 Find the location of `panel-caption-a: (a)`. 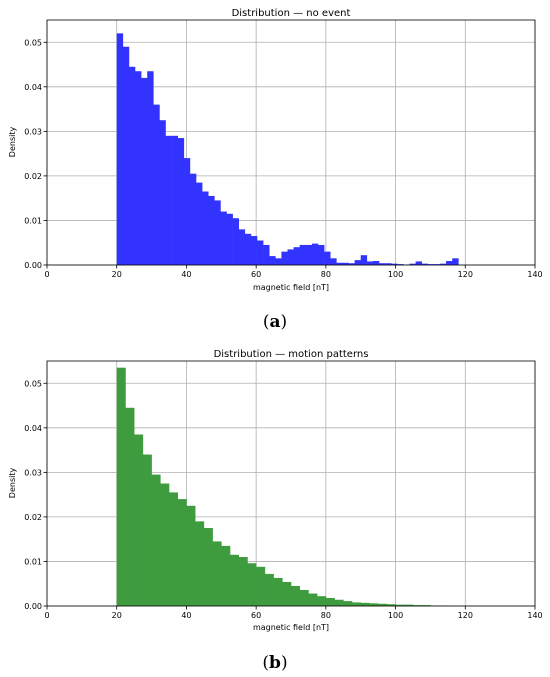

panel-caption-a: (a) is located at coordinates (275, 322).